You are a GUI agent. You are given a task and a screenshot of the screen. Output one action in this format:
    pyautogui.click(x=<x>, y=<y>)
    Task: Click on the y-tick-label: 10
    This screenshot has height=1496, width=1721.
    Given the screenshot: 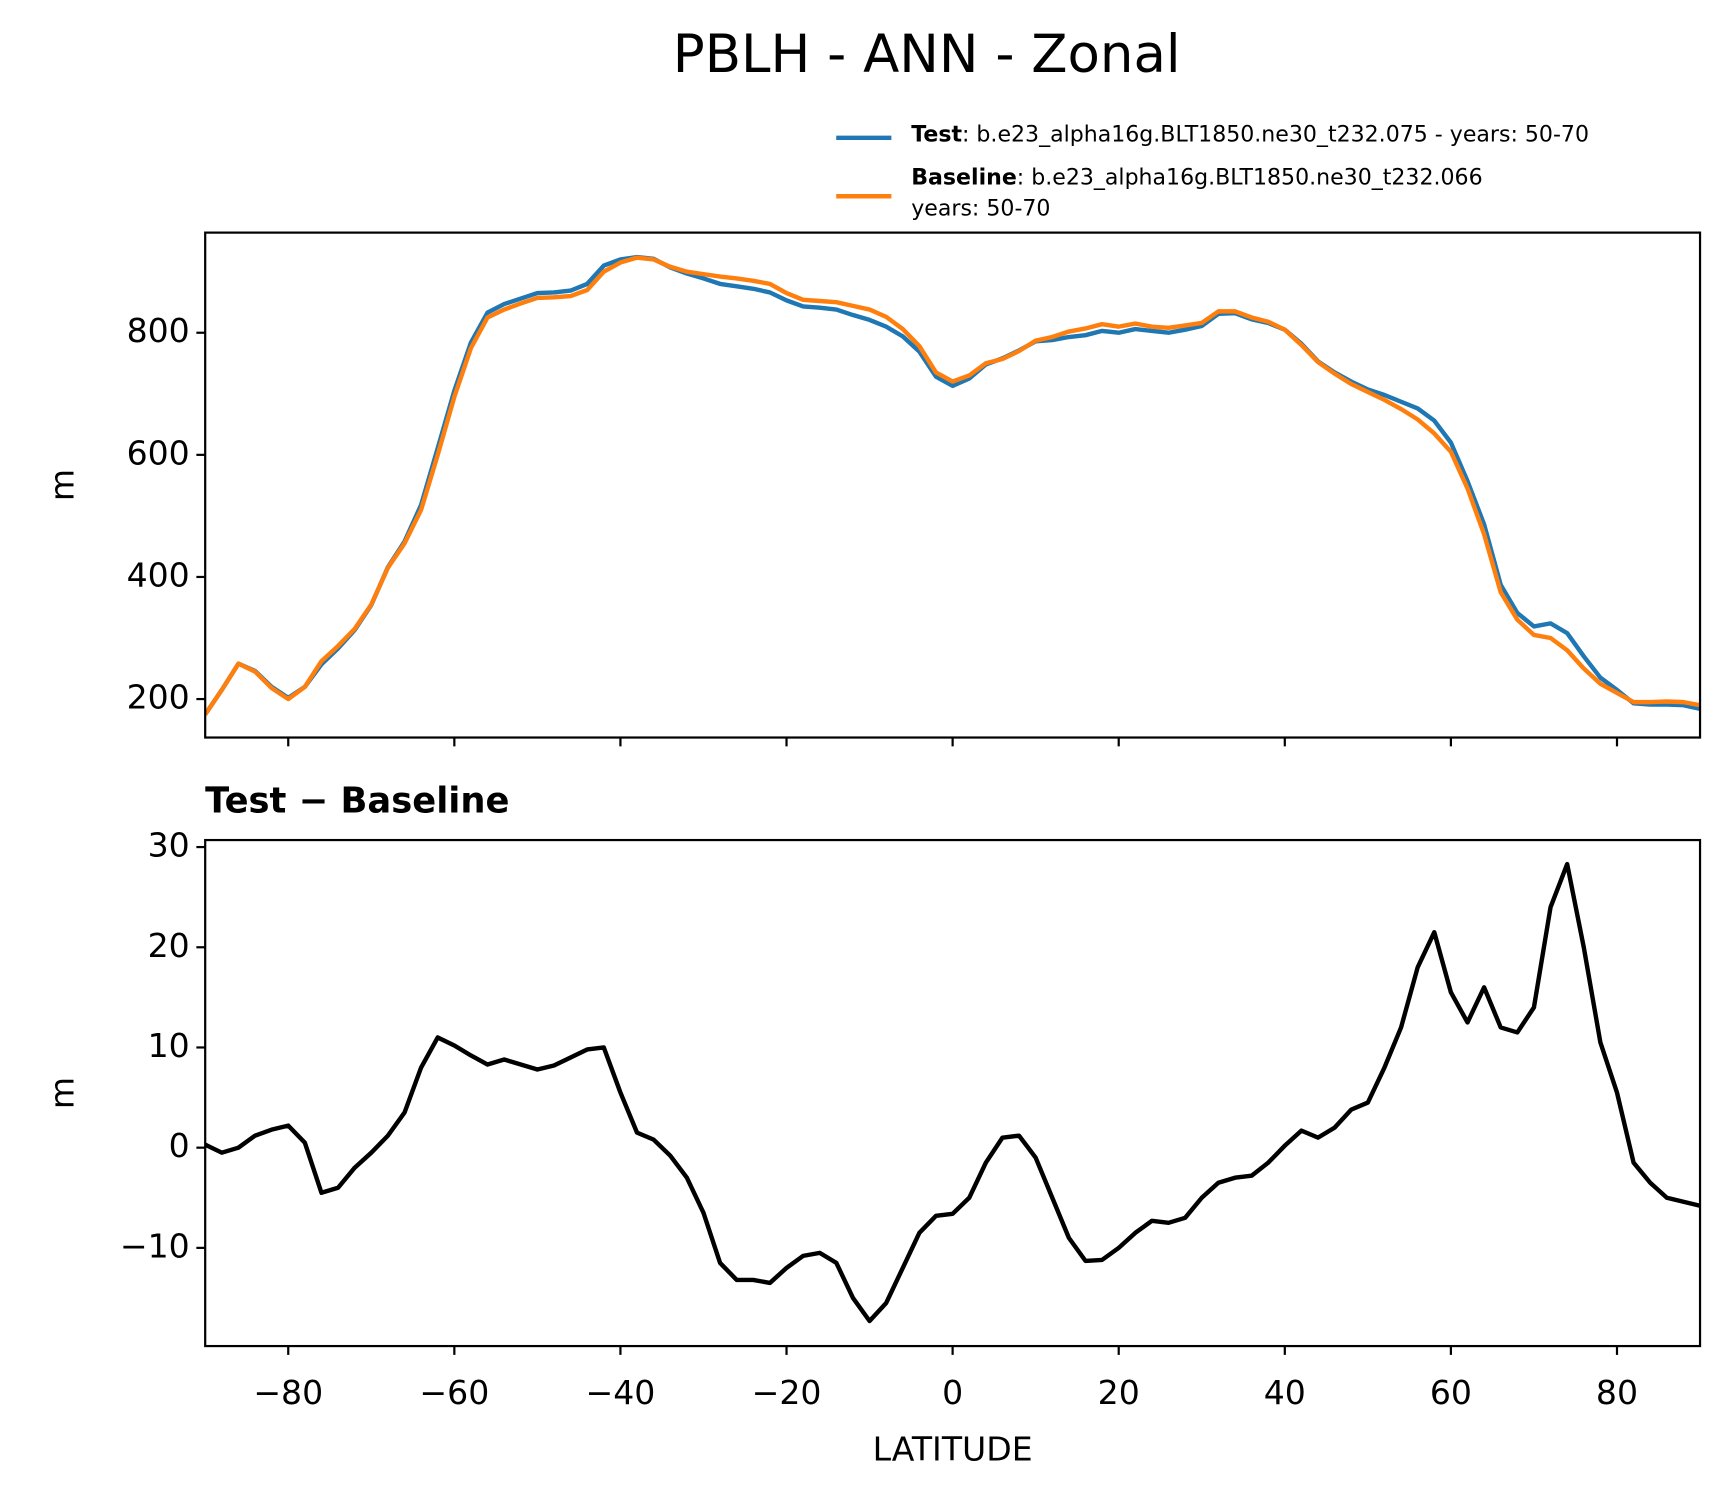 What is the action you would take?
    pyautogui.click(x=169, y=1045)
    